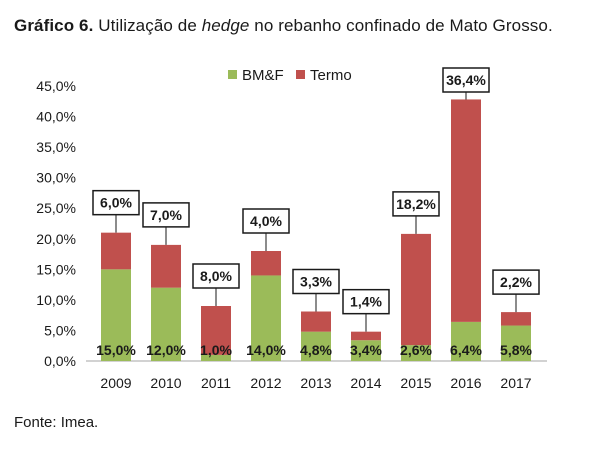 Image resolution: width=599 pixels, height=456 pixels. I want to click on data-label-termo: 6,0%, so click(116, 203).